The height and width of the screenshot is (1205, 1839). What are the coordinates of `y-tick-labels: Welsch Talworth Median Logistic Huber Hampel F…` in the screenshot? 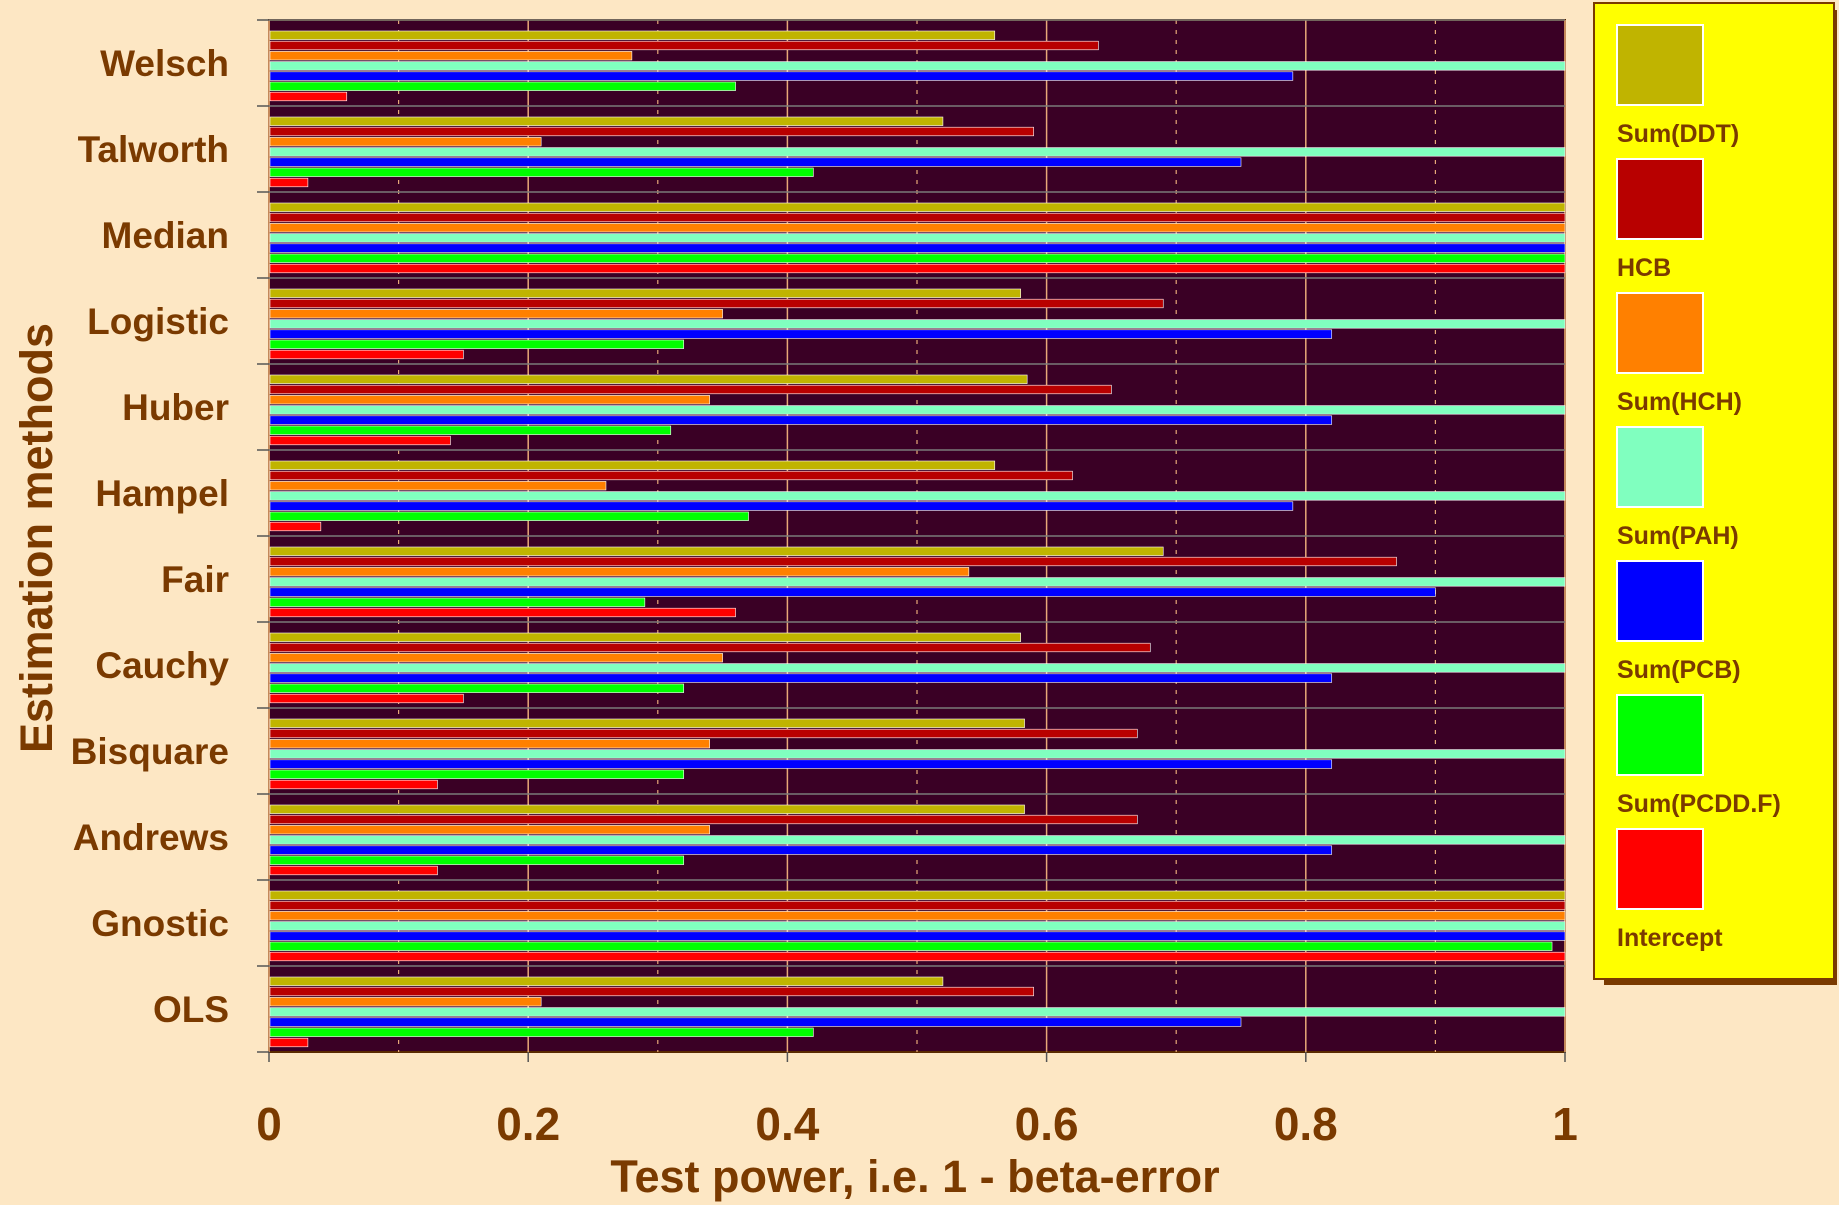 It's located at (150, 536).